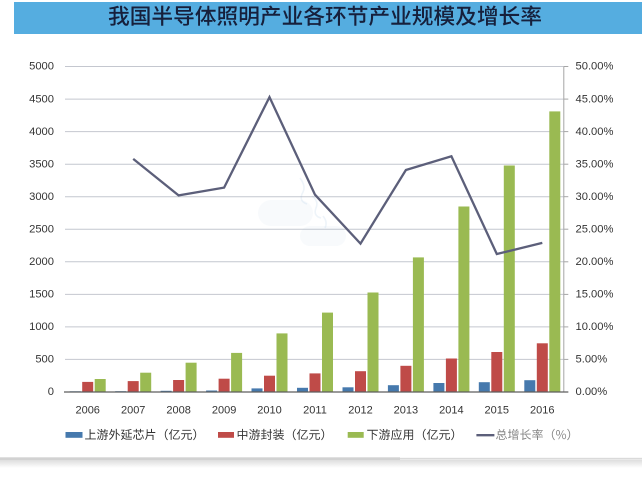 The width and height of the screenshot is (642, 480). What do you see at coordinates (133, 410) in the screenshot?
I see `svg-text: 2007` at bounding box center [133, 410].